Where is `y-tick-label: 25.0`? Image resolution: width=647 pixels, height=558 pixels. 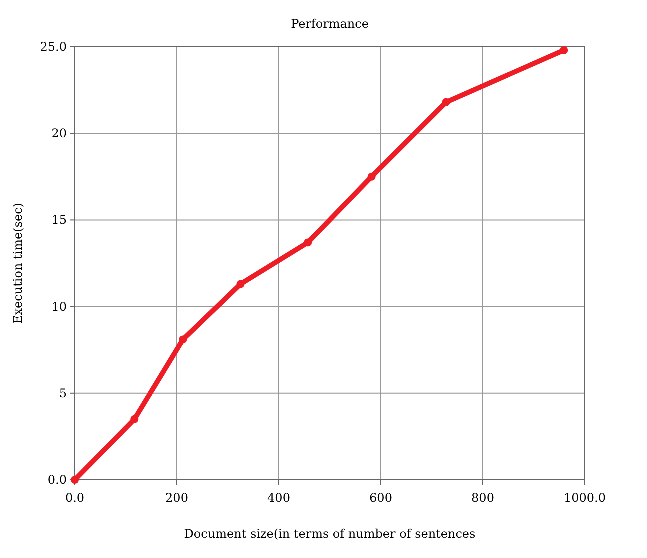 y-tick-label: 25.0 is located at coordinates (53, 47).